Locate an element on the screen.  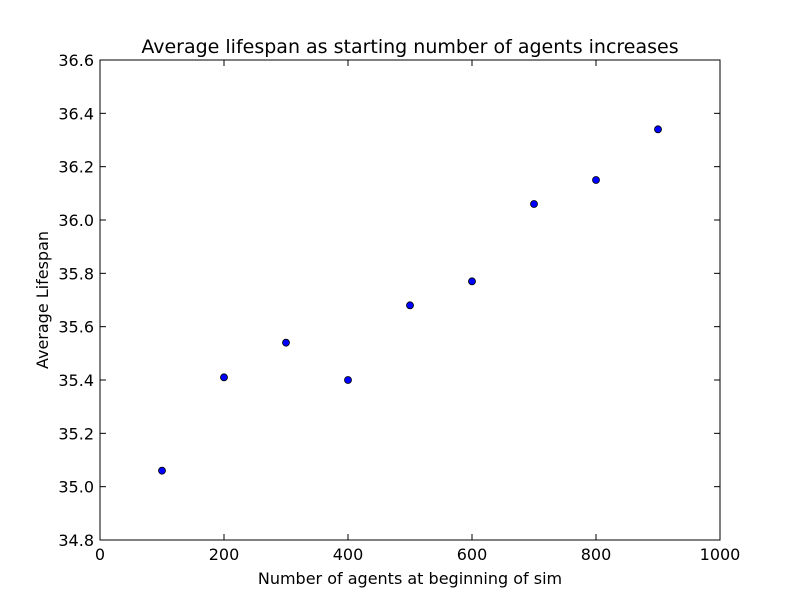
y-tick-label: 36.6 is located at coordinates (76, 60).